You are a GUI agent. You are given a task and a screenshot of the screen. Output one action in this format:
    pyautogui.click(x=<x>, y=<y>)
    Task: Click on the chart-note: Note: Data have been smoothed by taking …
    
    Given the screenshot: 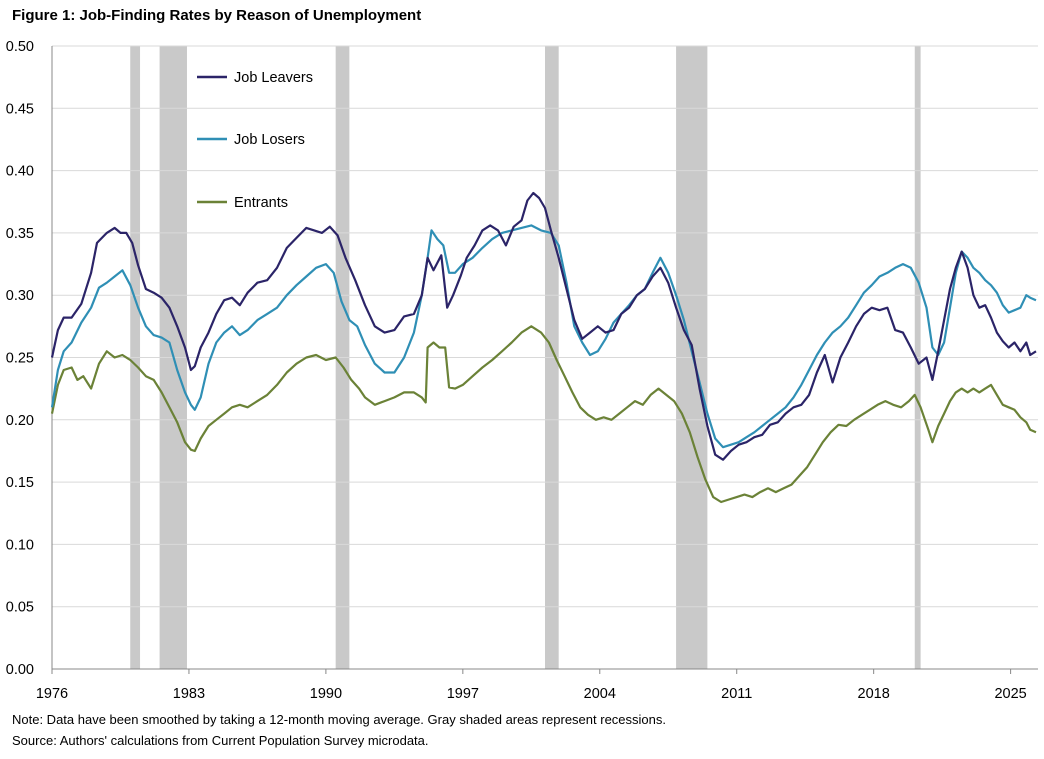 What is the action you would take?
    pyautogui.click(x=339, y=719)
    